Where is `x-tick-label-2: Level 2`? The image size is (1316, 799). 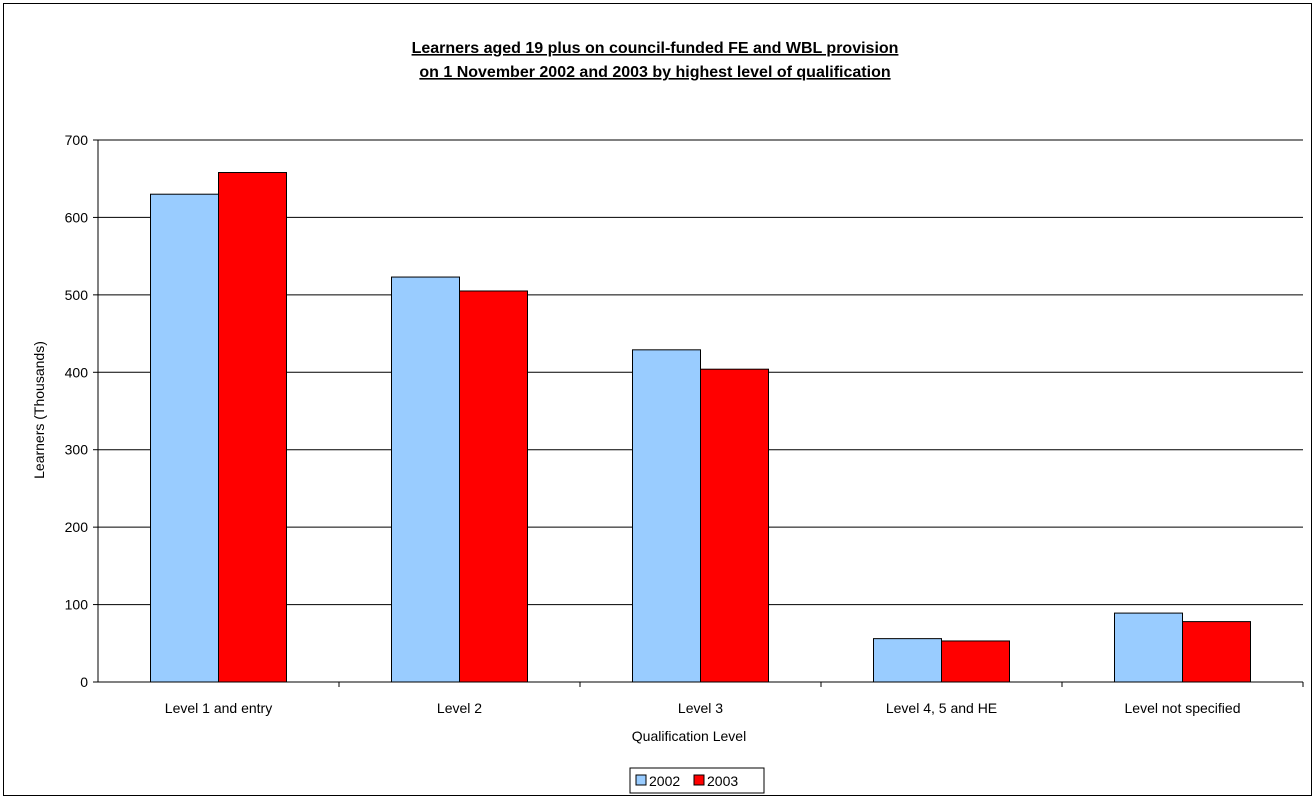 x-tick-label-2: Level 2 is located at coordinates (459, 708).